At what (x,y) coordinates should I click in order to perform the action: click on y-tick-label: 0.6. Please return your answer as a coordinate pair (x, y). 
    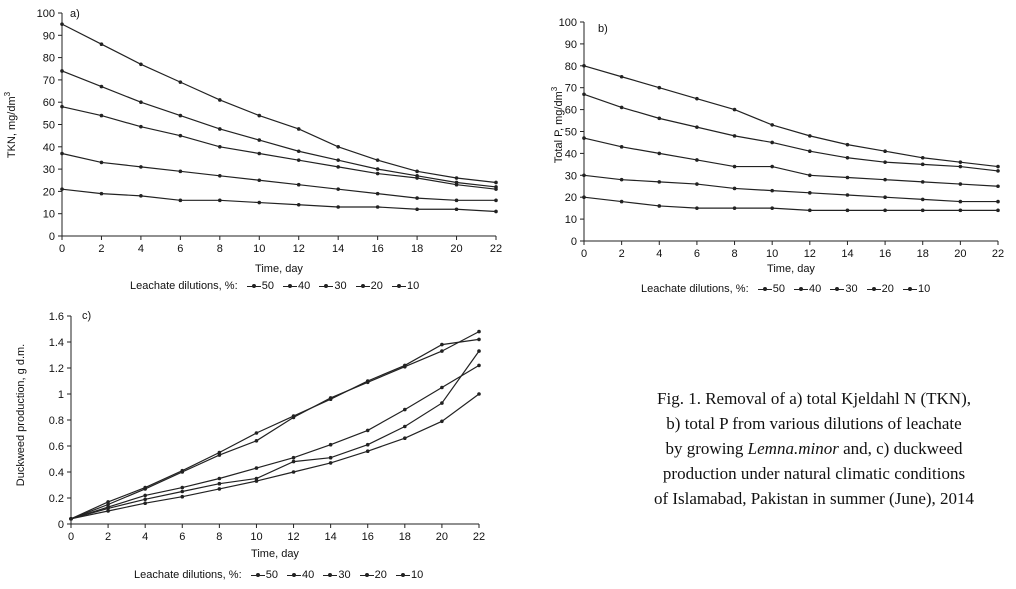
    Looking at the image, I should click on (56, 447).